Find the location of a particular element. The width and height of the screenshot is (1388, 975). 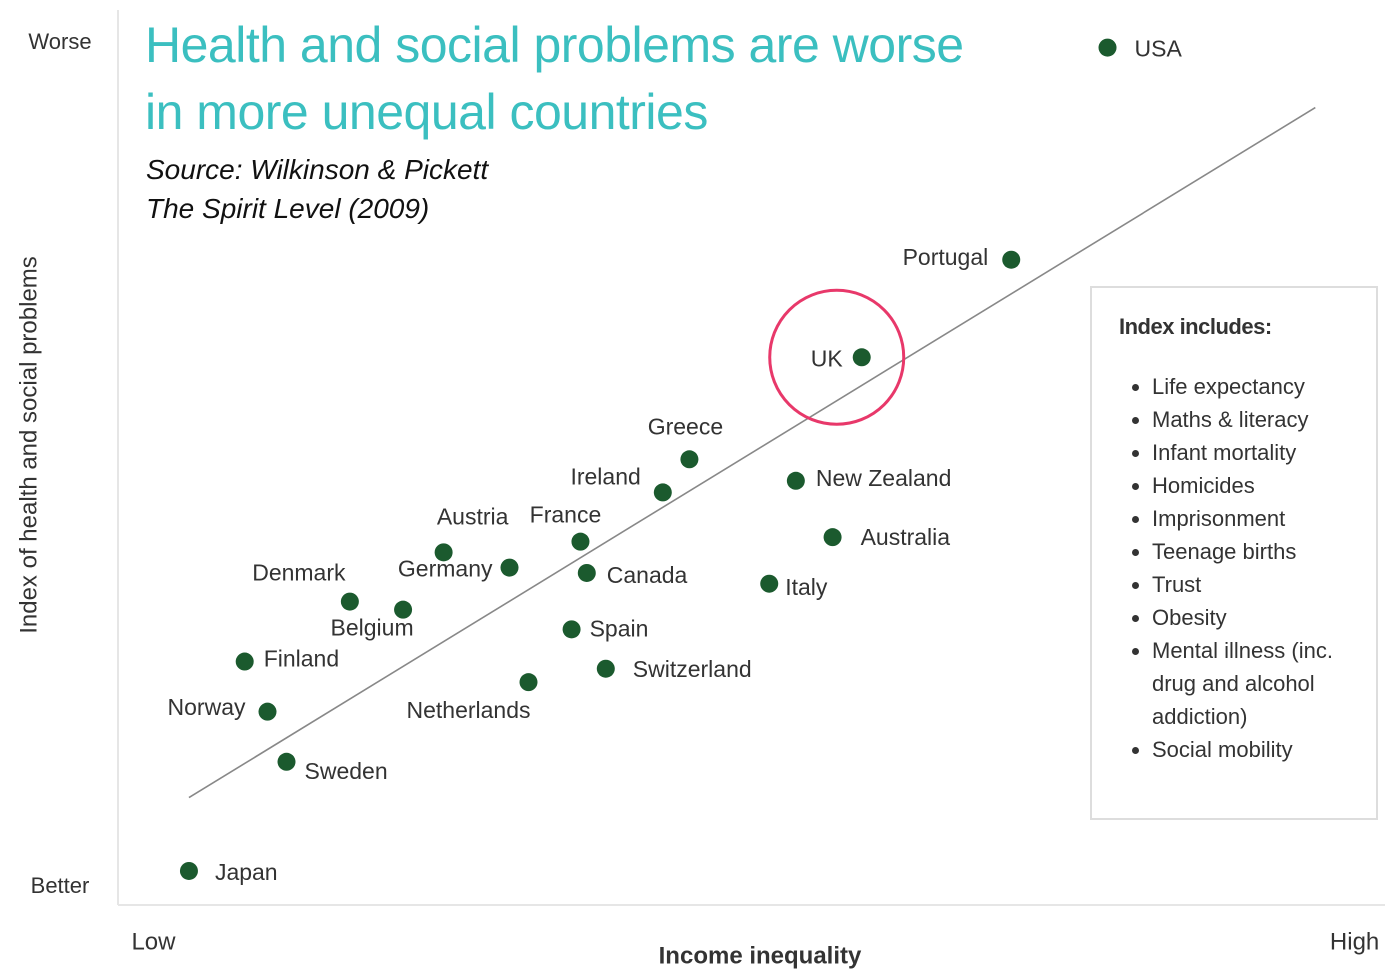

point-label: Switzerland is located at coordinates (692, 669).